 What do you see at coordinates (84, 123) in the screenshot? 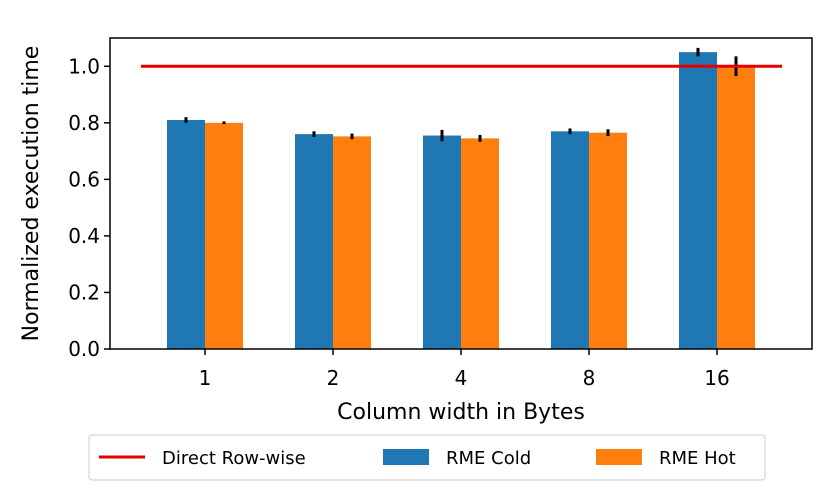
I see `y-tick-label: 0.8` at bounding box center [84, 123].